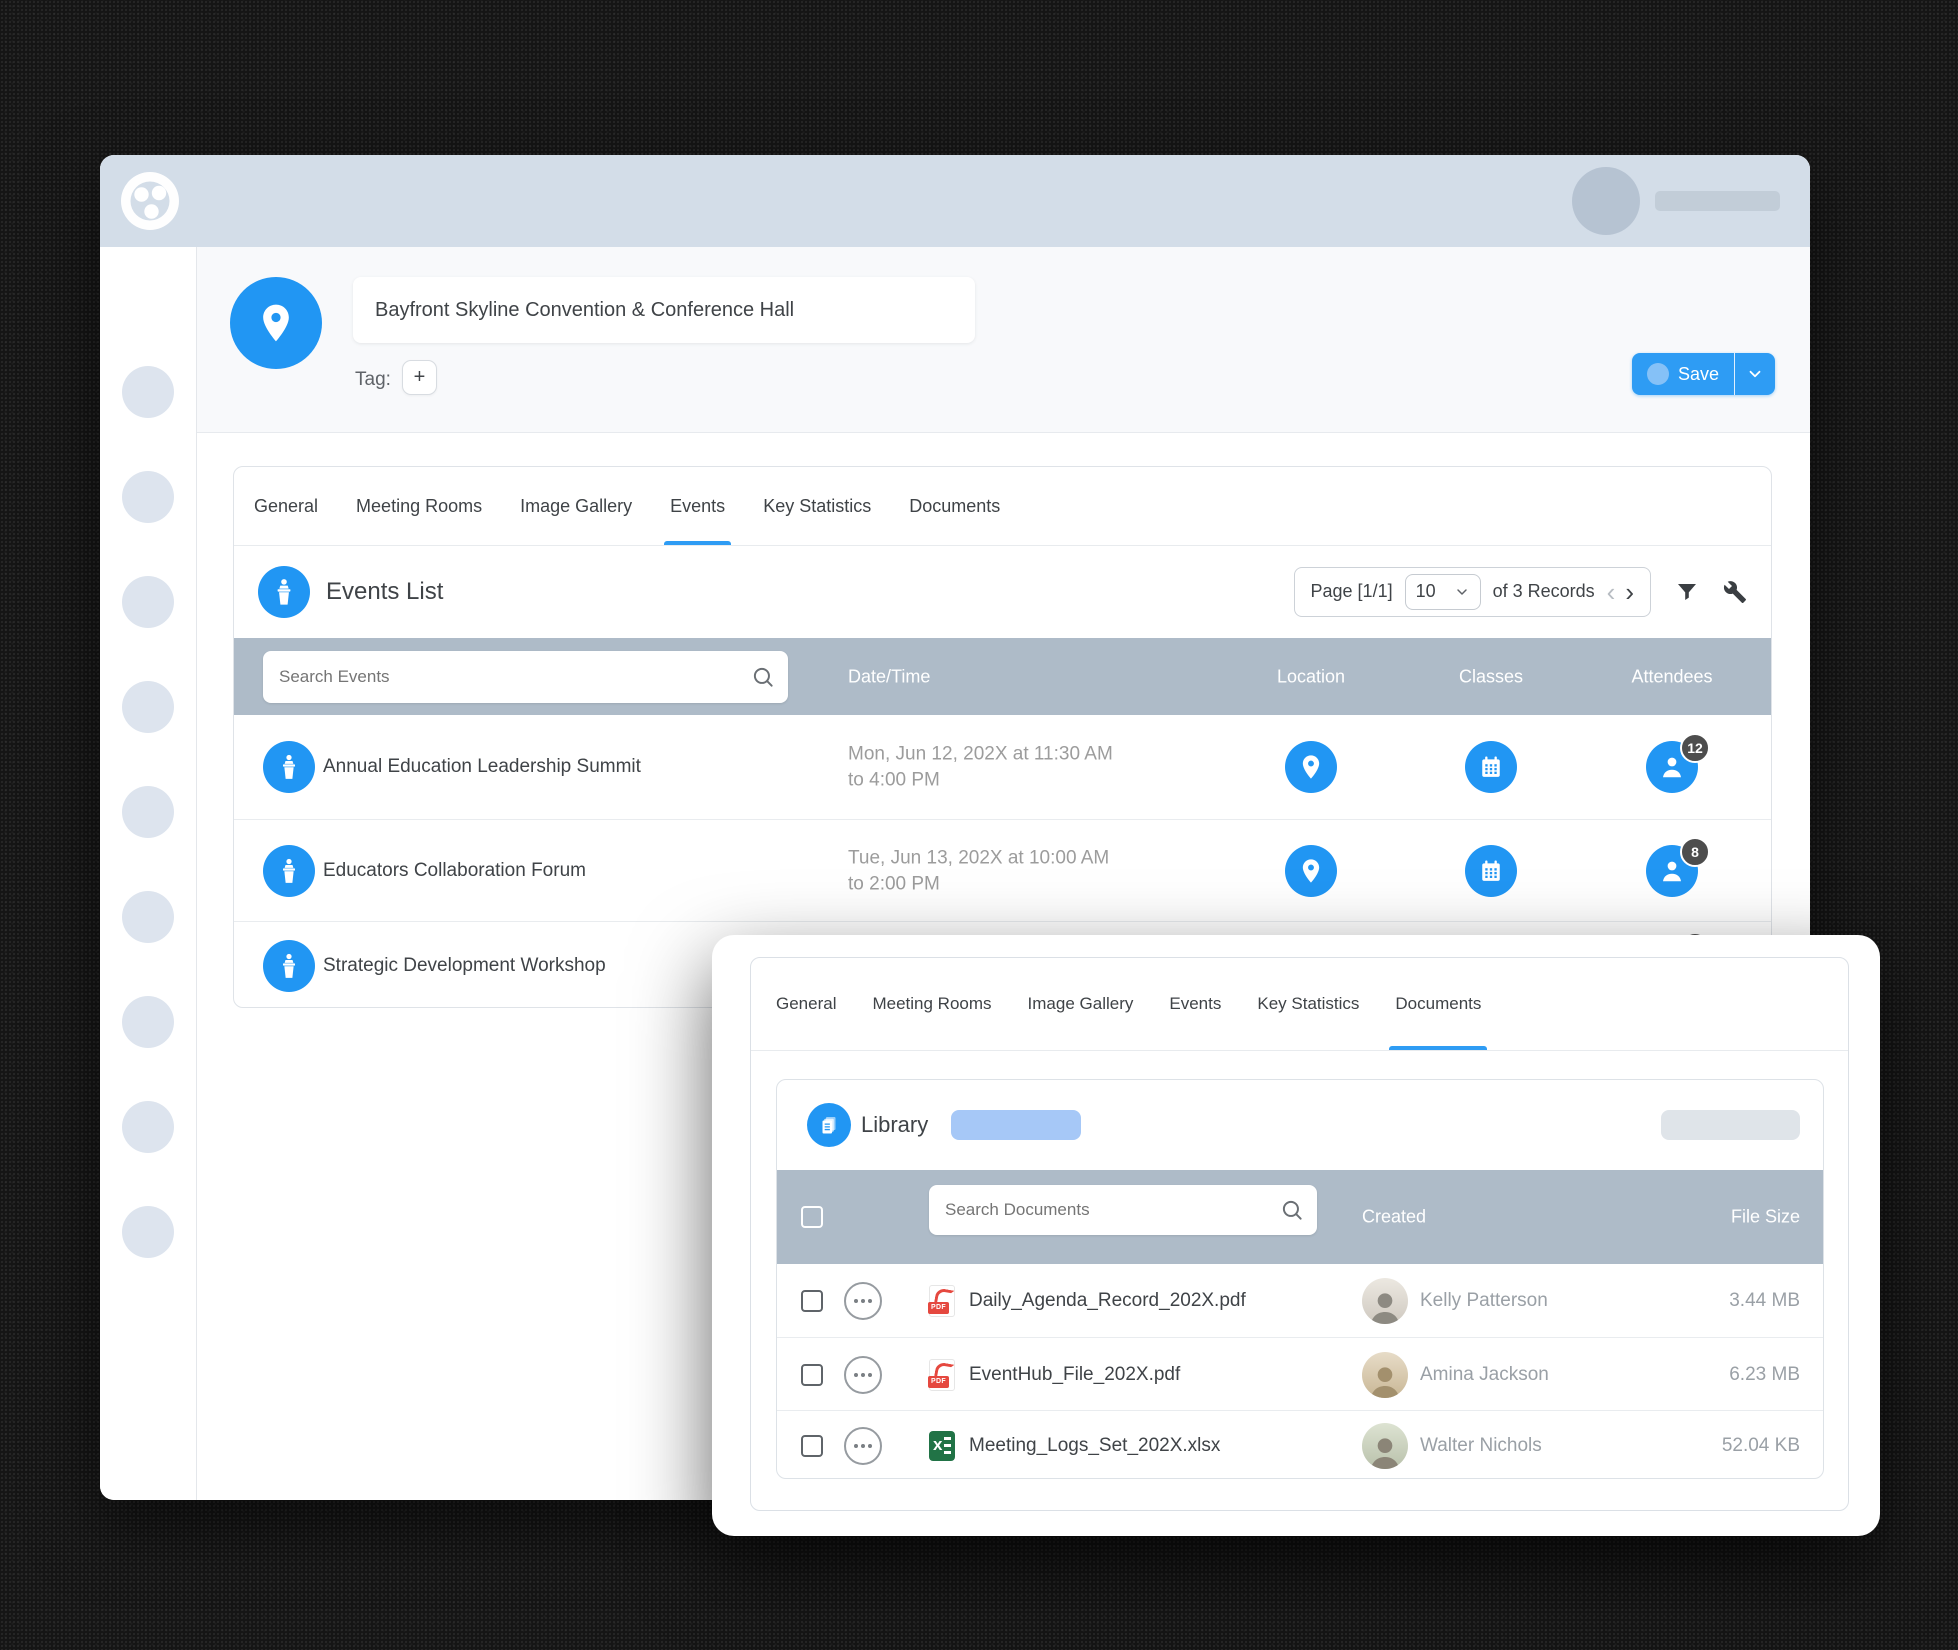 The height and width of the screenshot is (1650, 1958). I want to click on document-name: EventHub_File_202X.pdf, so click(1075, 1374).